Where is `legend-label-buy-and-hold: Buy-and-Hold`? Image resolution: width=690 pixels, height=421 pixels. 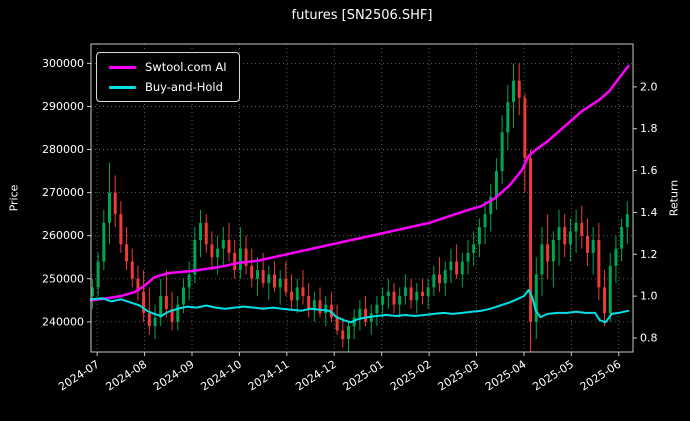
legend-label-buy-and-hold: Buy-and-Hold is located at coordinates (184, 87).